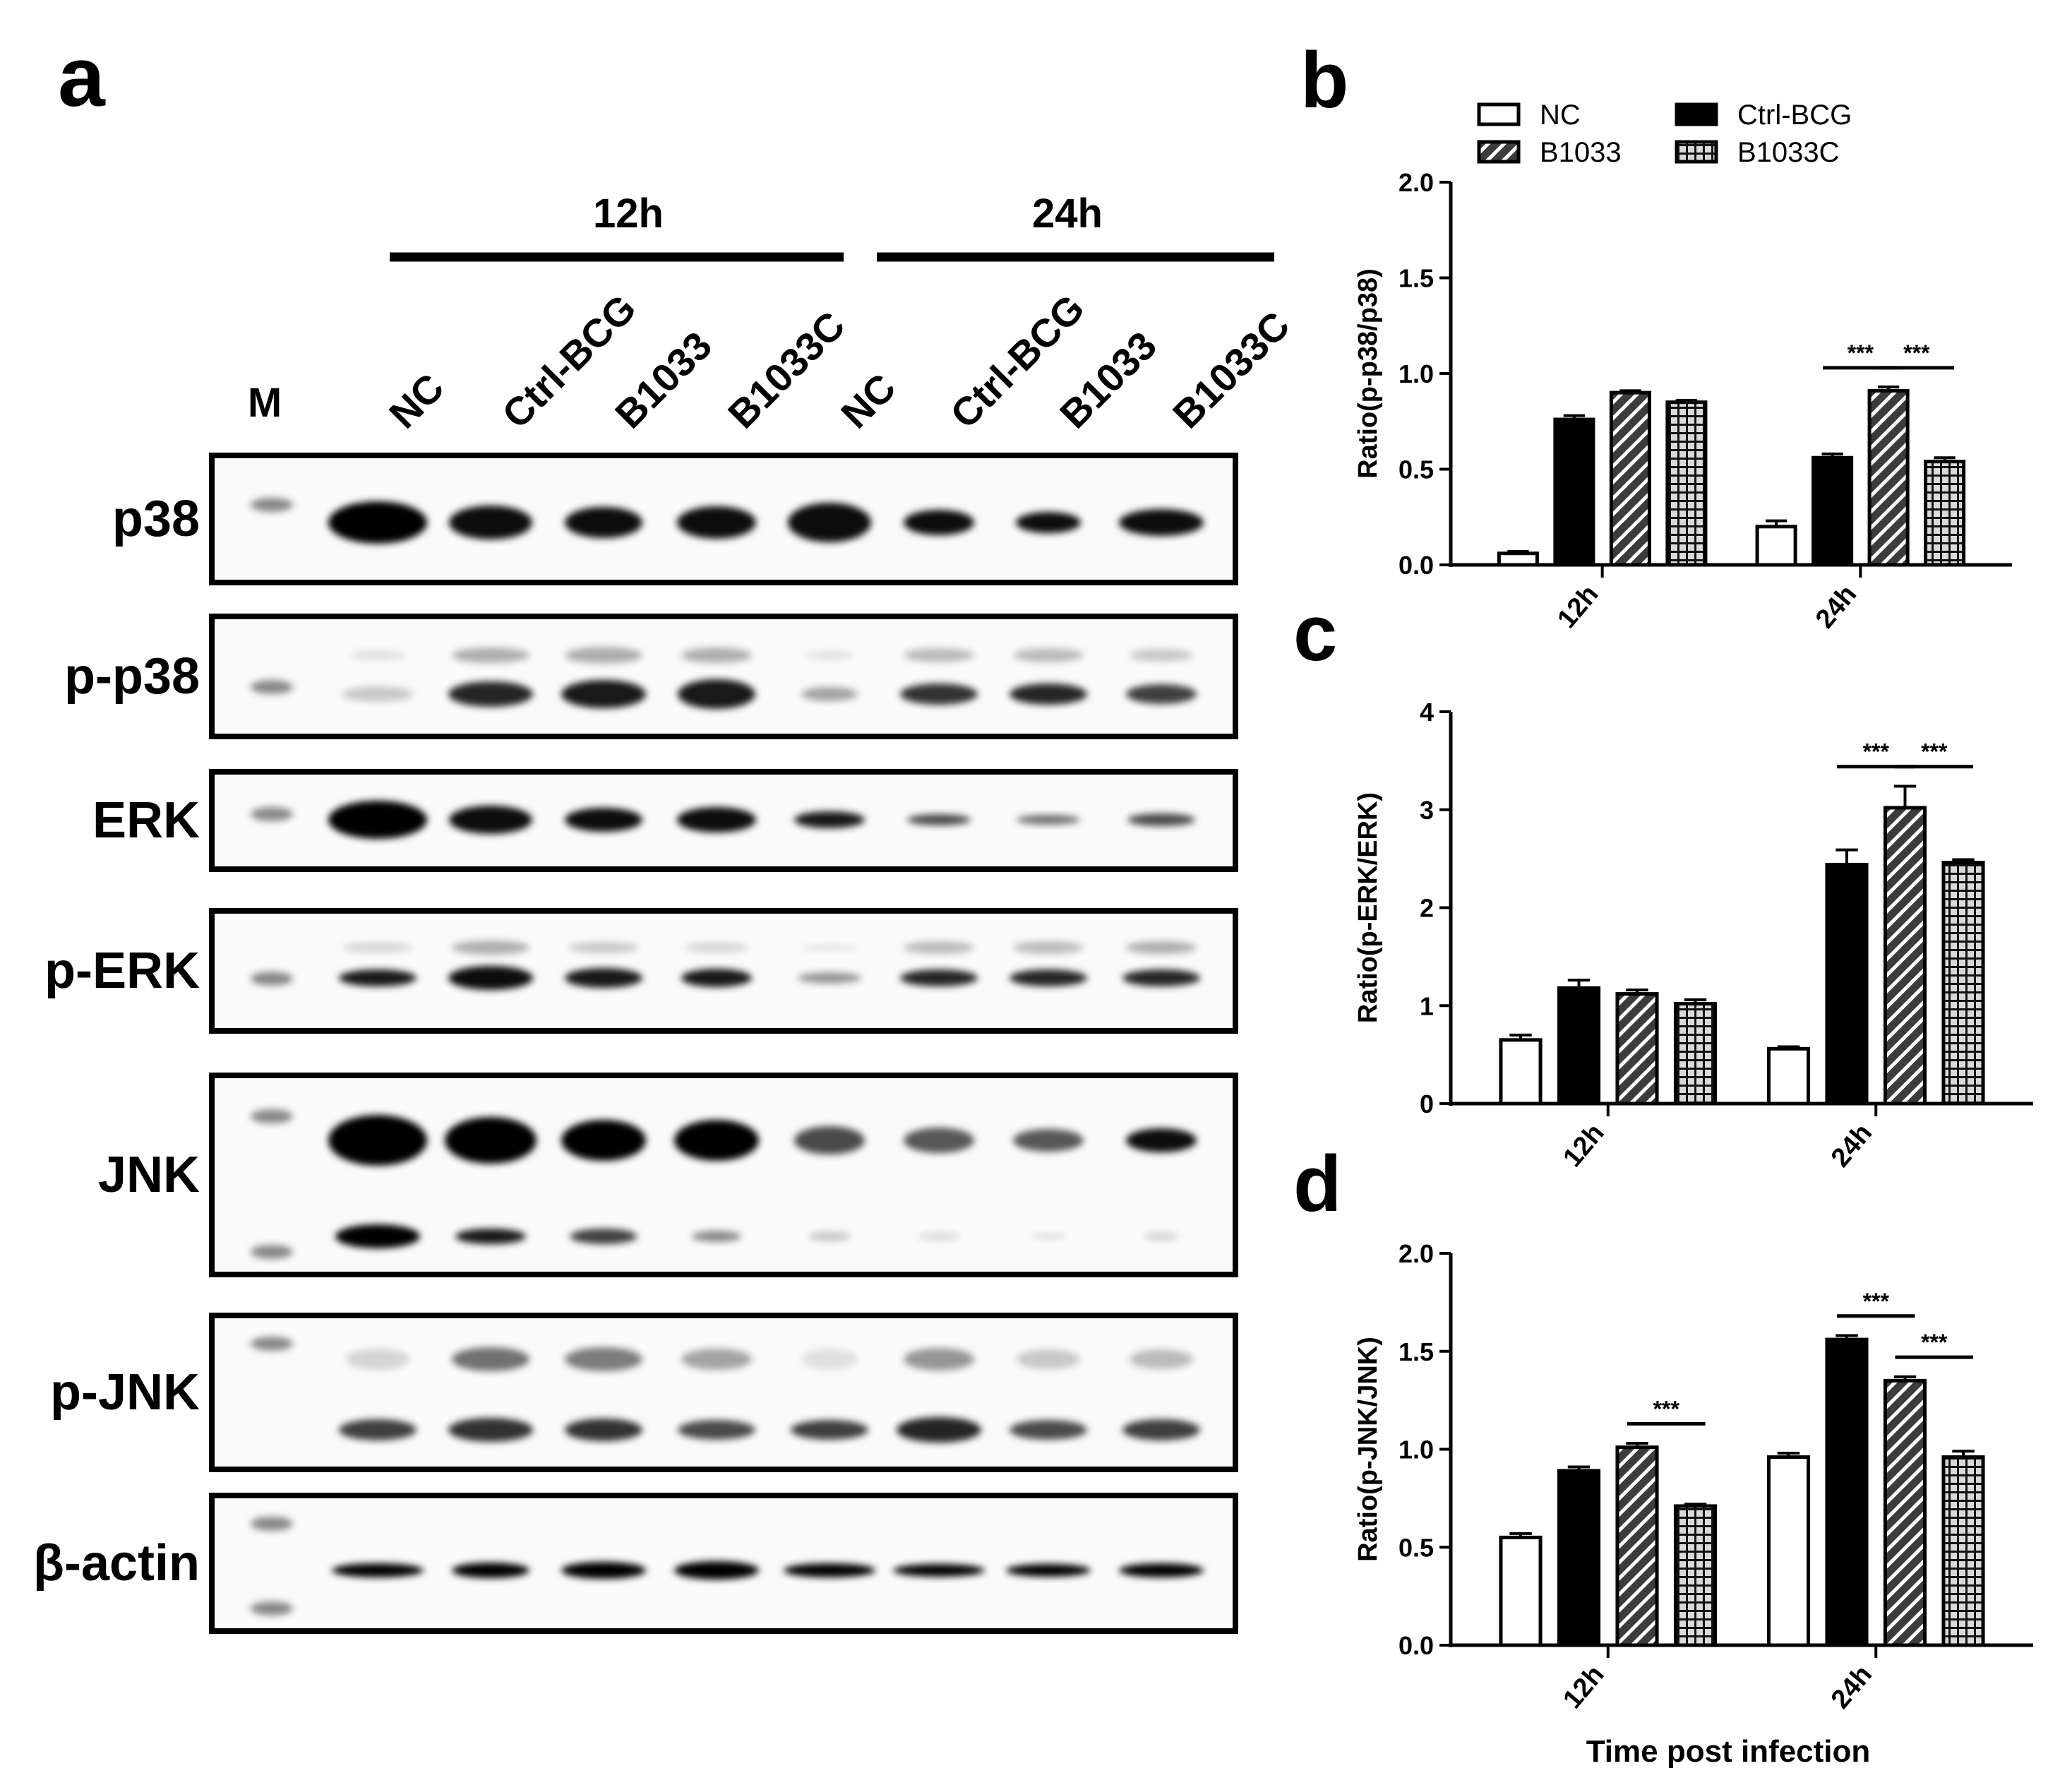  I want to click on blot-row-label-erk: ERK, so click(146, 821).